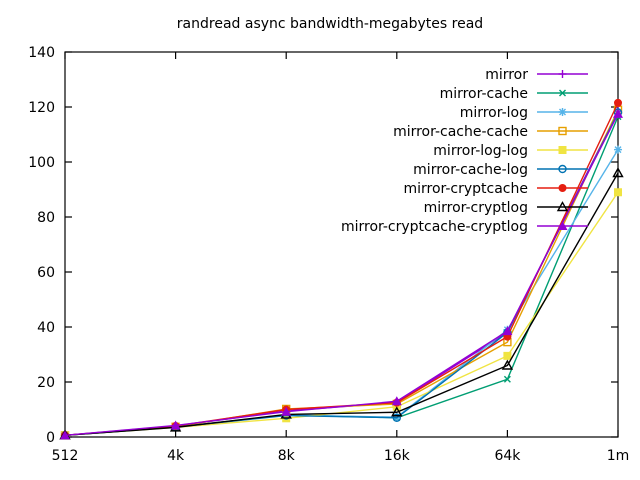 The height and width of the screenshot is (480, 640). I want to click on legend-label: mirror-log, so click(494, 113).